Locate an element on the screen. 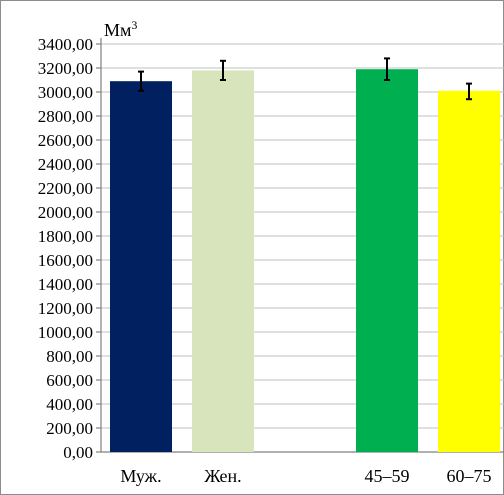 This screenshot has width=504, height=495. y-tick-label: 200,00 is located at coordinates (69, 428).